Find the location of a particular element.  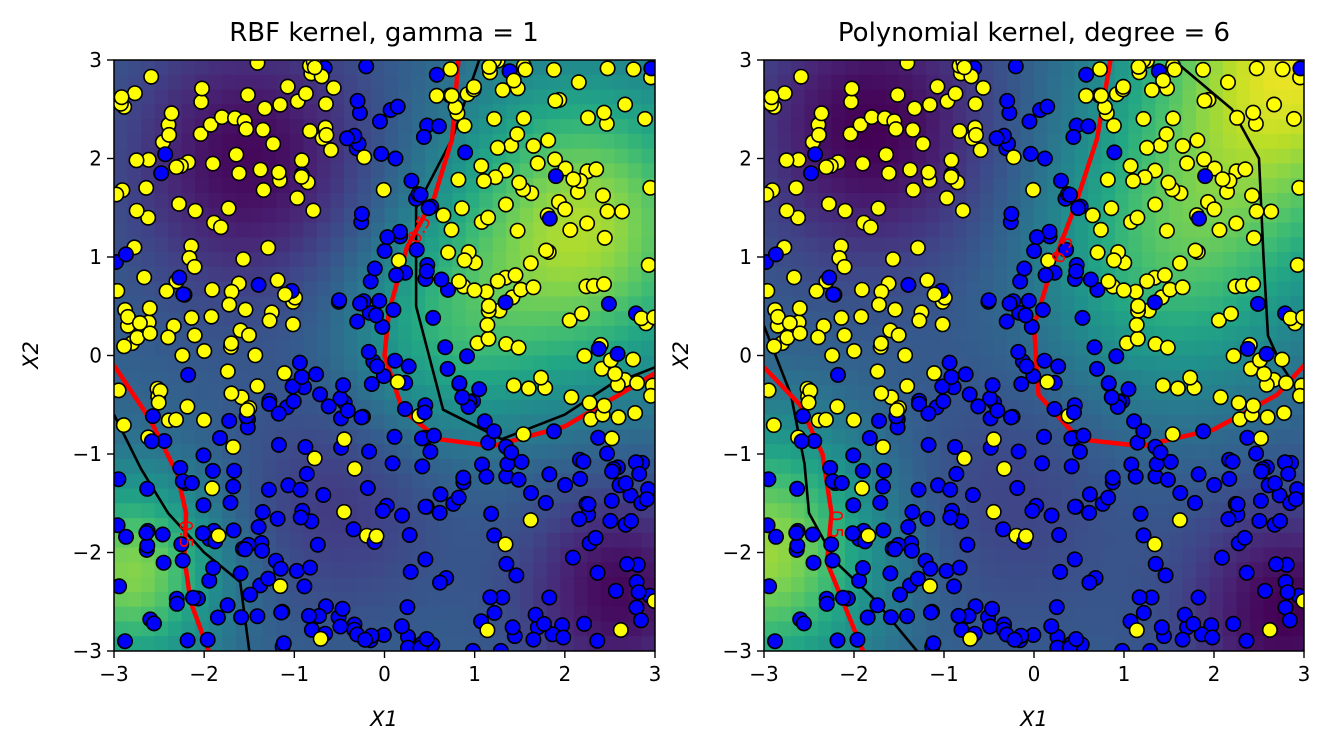

x-tick-label: 3 is located at coordinates (655, 674).